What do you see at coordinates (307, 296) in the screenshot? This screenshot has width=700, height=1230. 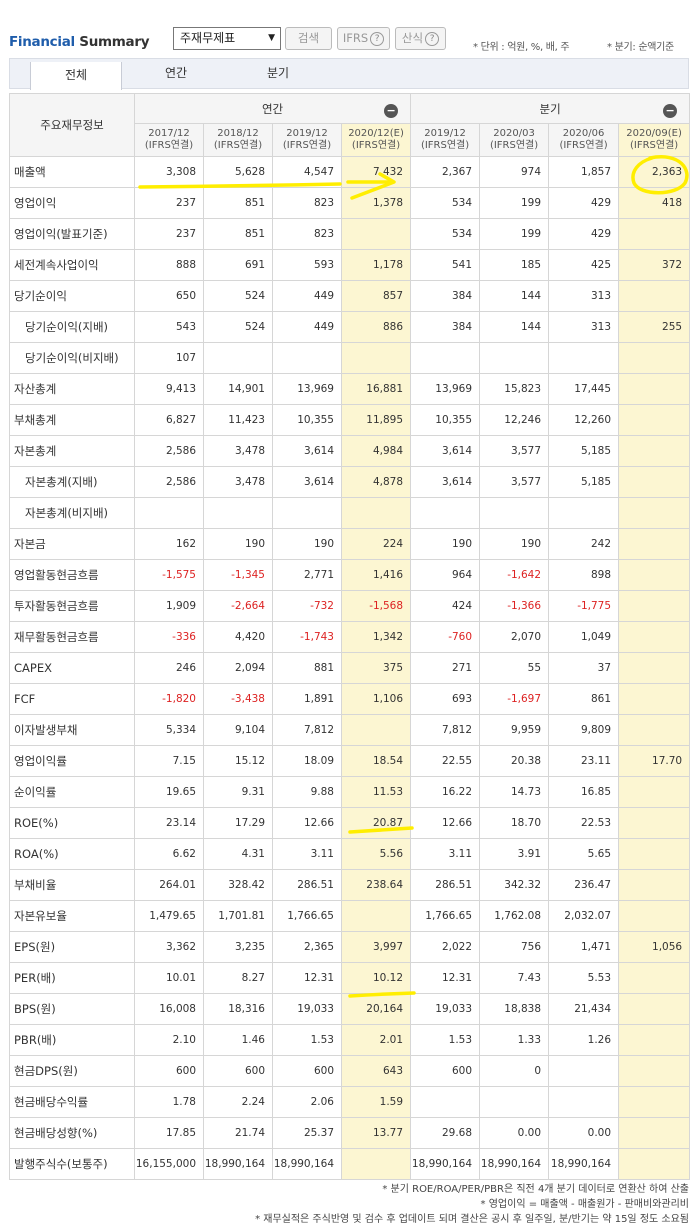 I see `table-cell: 449` at bounding box center [307, 296].